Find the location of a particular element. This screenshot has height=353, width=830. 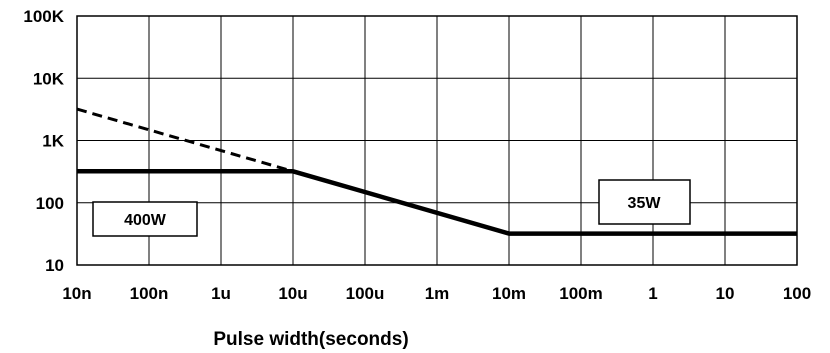

x-tick-label: 1u is located at coordinates (221, 293).